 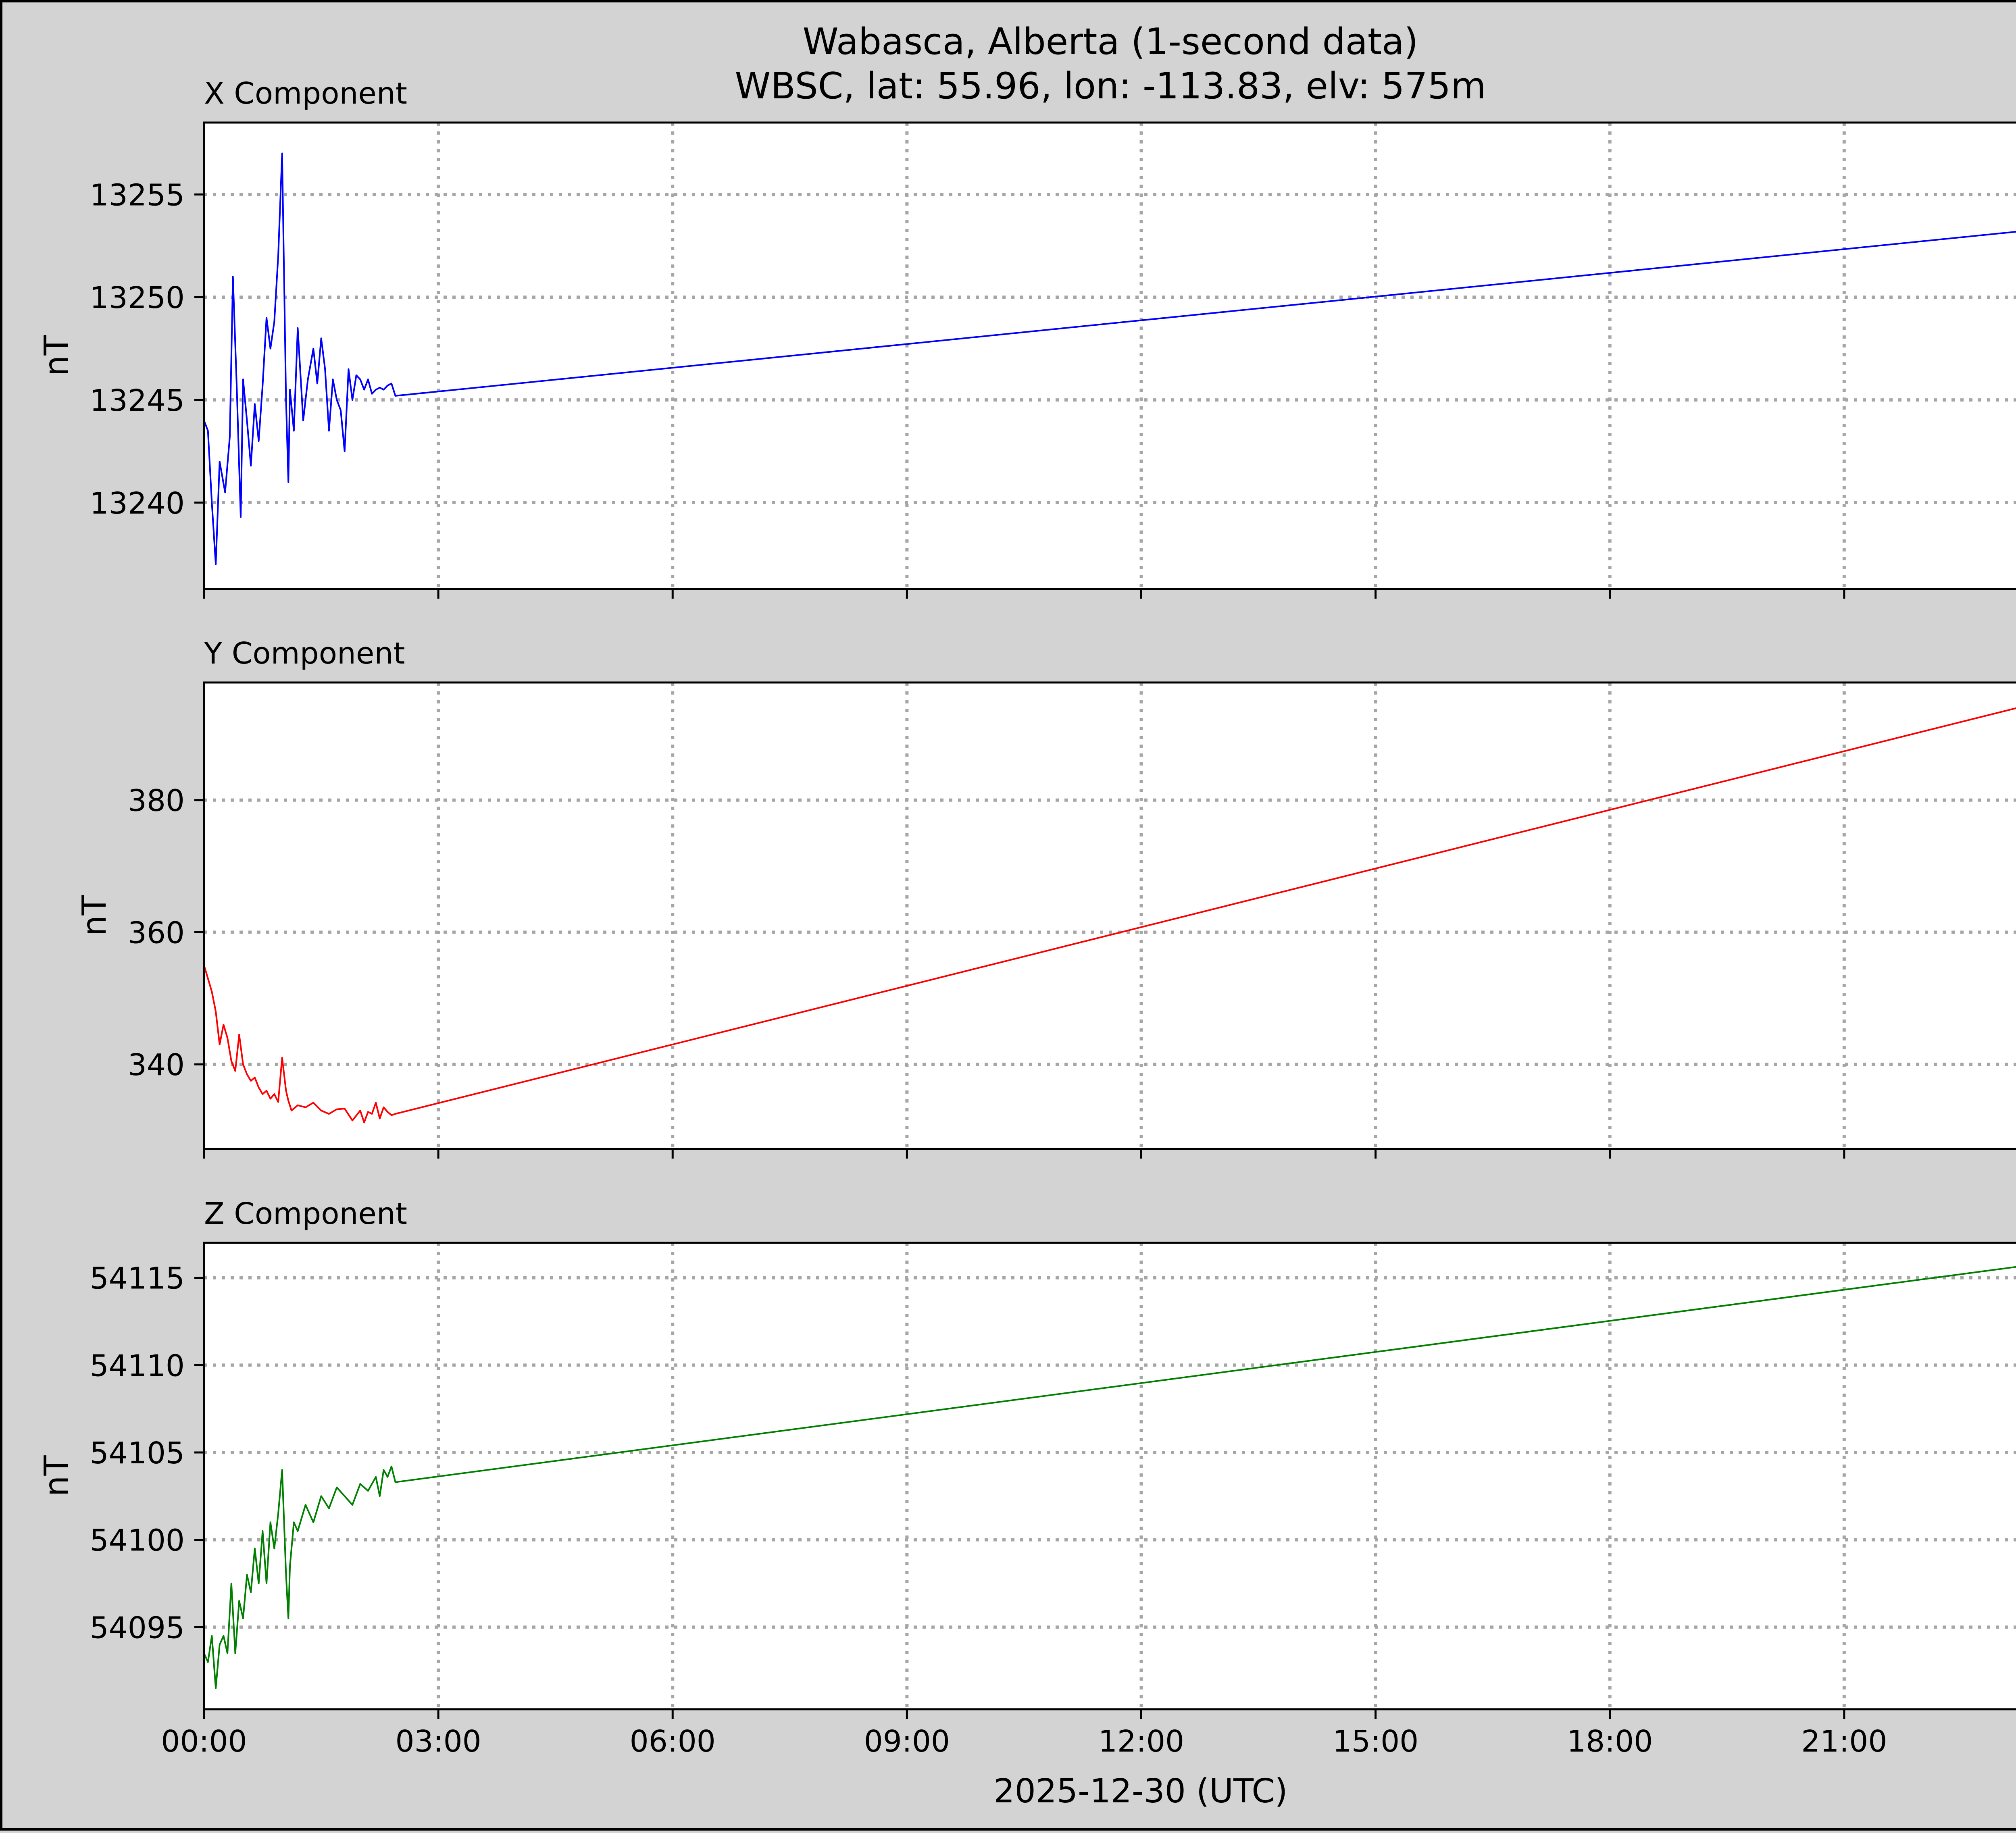 I want to click on x-tick-label: 09:00, so click(x=907, y=1741).